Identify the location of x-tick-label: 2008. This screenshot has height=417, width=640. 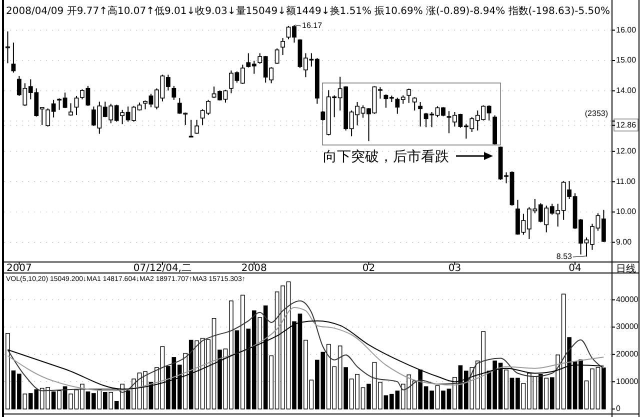
(254, 268).